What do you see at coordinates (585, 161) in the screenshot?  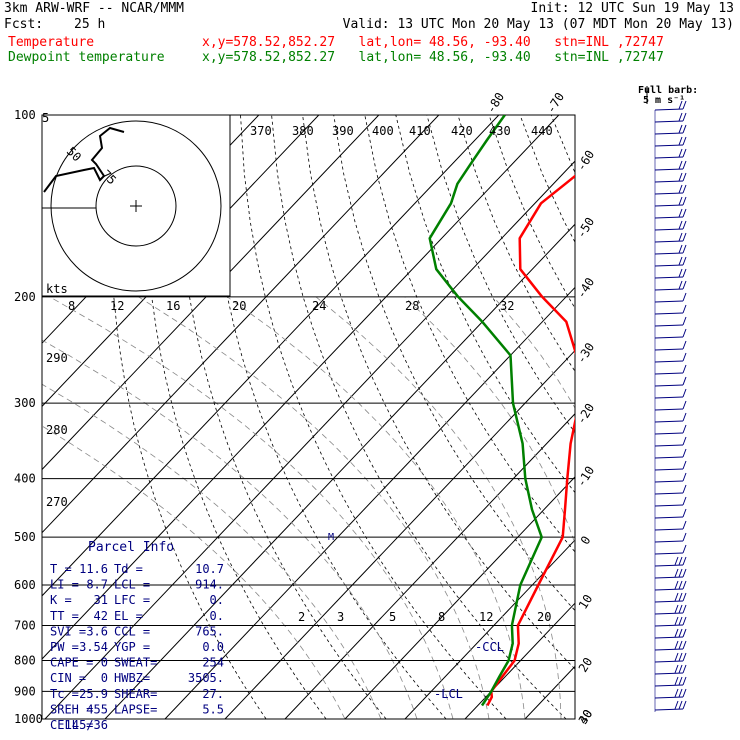 I see `temperature-tick-label: -60` at bounding box center [585, 161].